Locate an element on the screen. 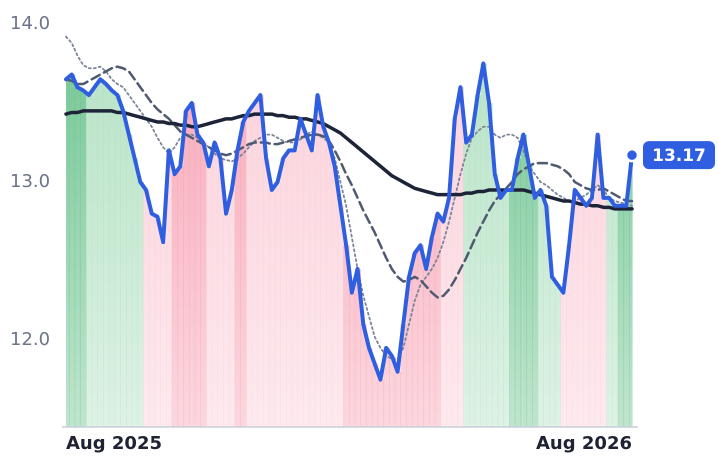 The height and width of the screenshot is (464, 718). end-dot is located at coordinates (632, 155).